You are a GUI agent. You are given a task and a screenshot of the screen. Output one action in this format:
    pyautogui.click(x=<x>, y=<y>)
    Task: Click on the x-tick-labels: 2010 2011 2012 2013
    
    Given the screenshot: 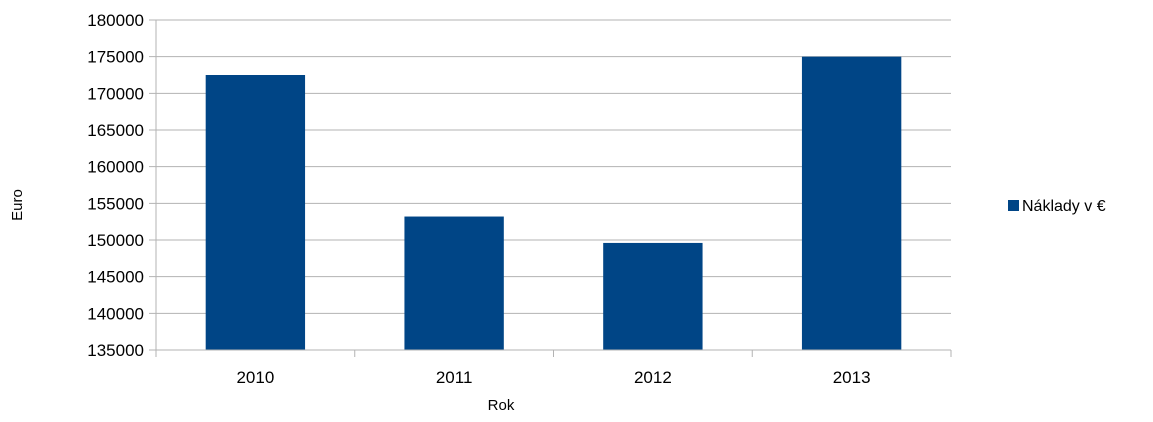 What is the action you would take?
    pyautogui.click(x=553, y=377)
    